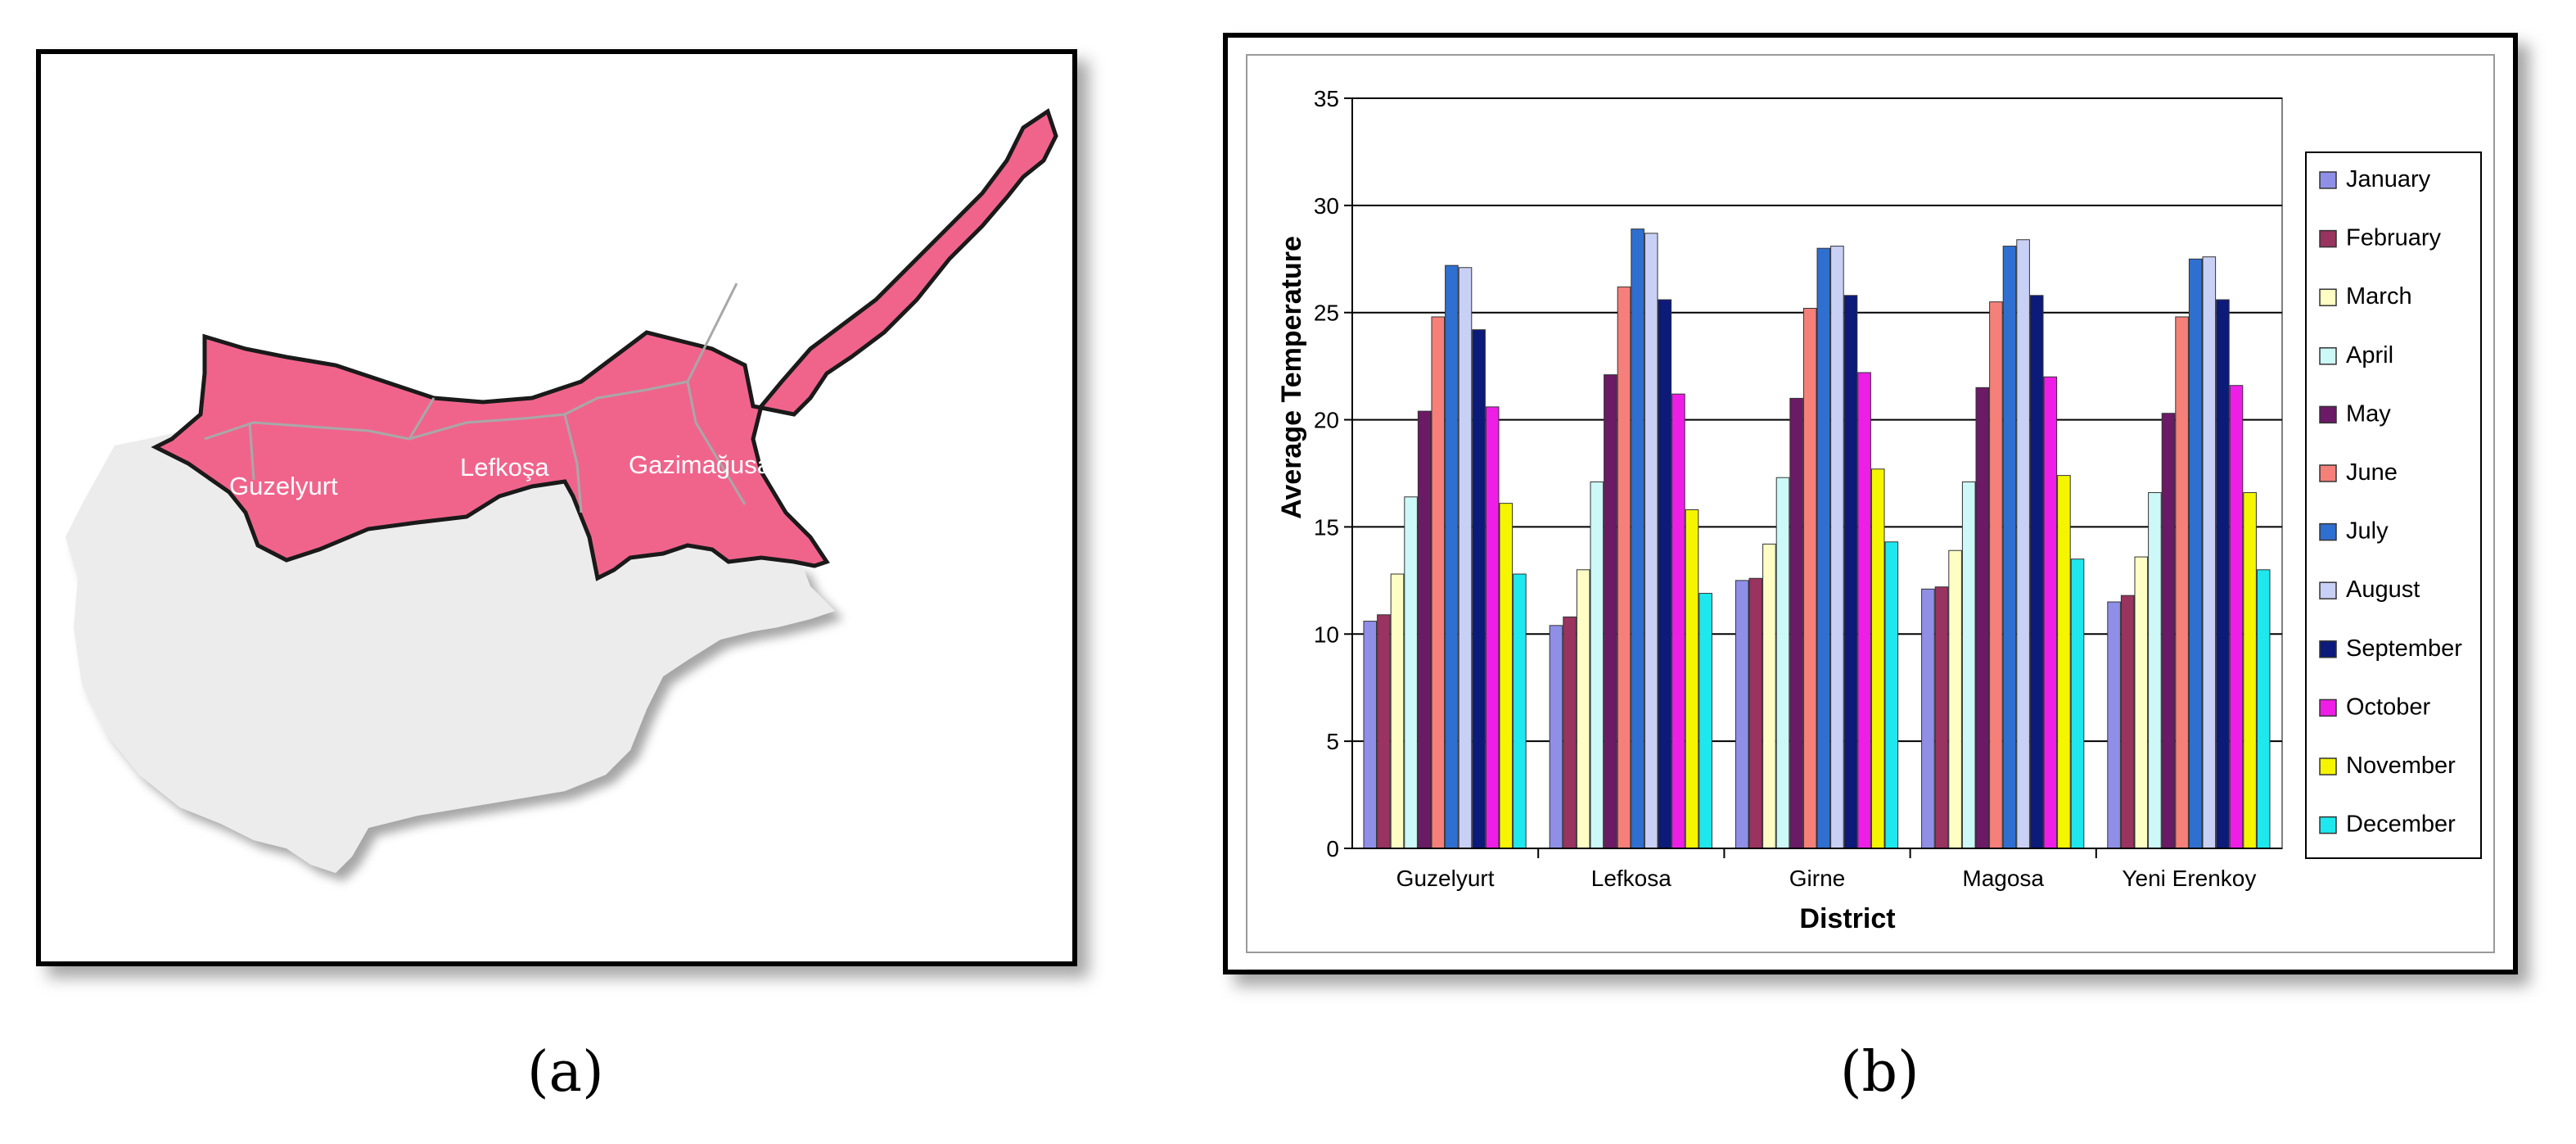 This screenshot has height=1144, width=2576. What do you see at coordinates (498, 373) in the screenshot?
I see `region-label-girne: Girne` at bounding box center [498, 373].